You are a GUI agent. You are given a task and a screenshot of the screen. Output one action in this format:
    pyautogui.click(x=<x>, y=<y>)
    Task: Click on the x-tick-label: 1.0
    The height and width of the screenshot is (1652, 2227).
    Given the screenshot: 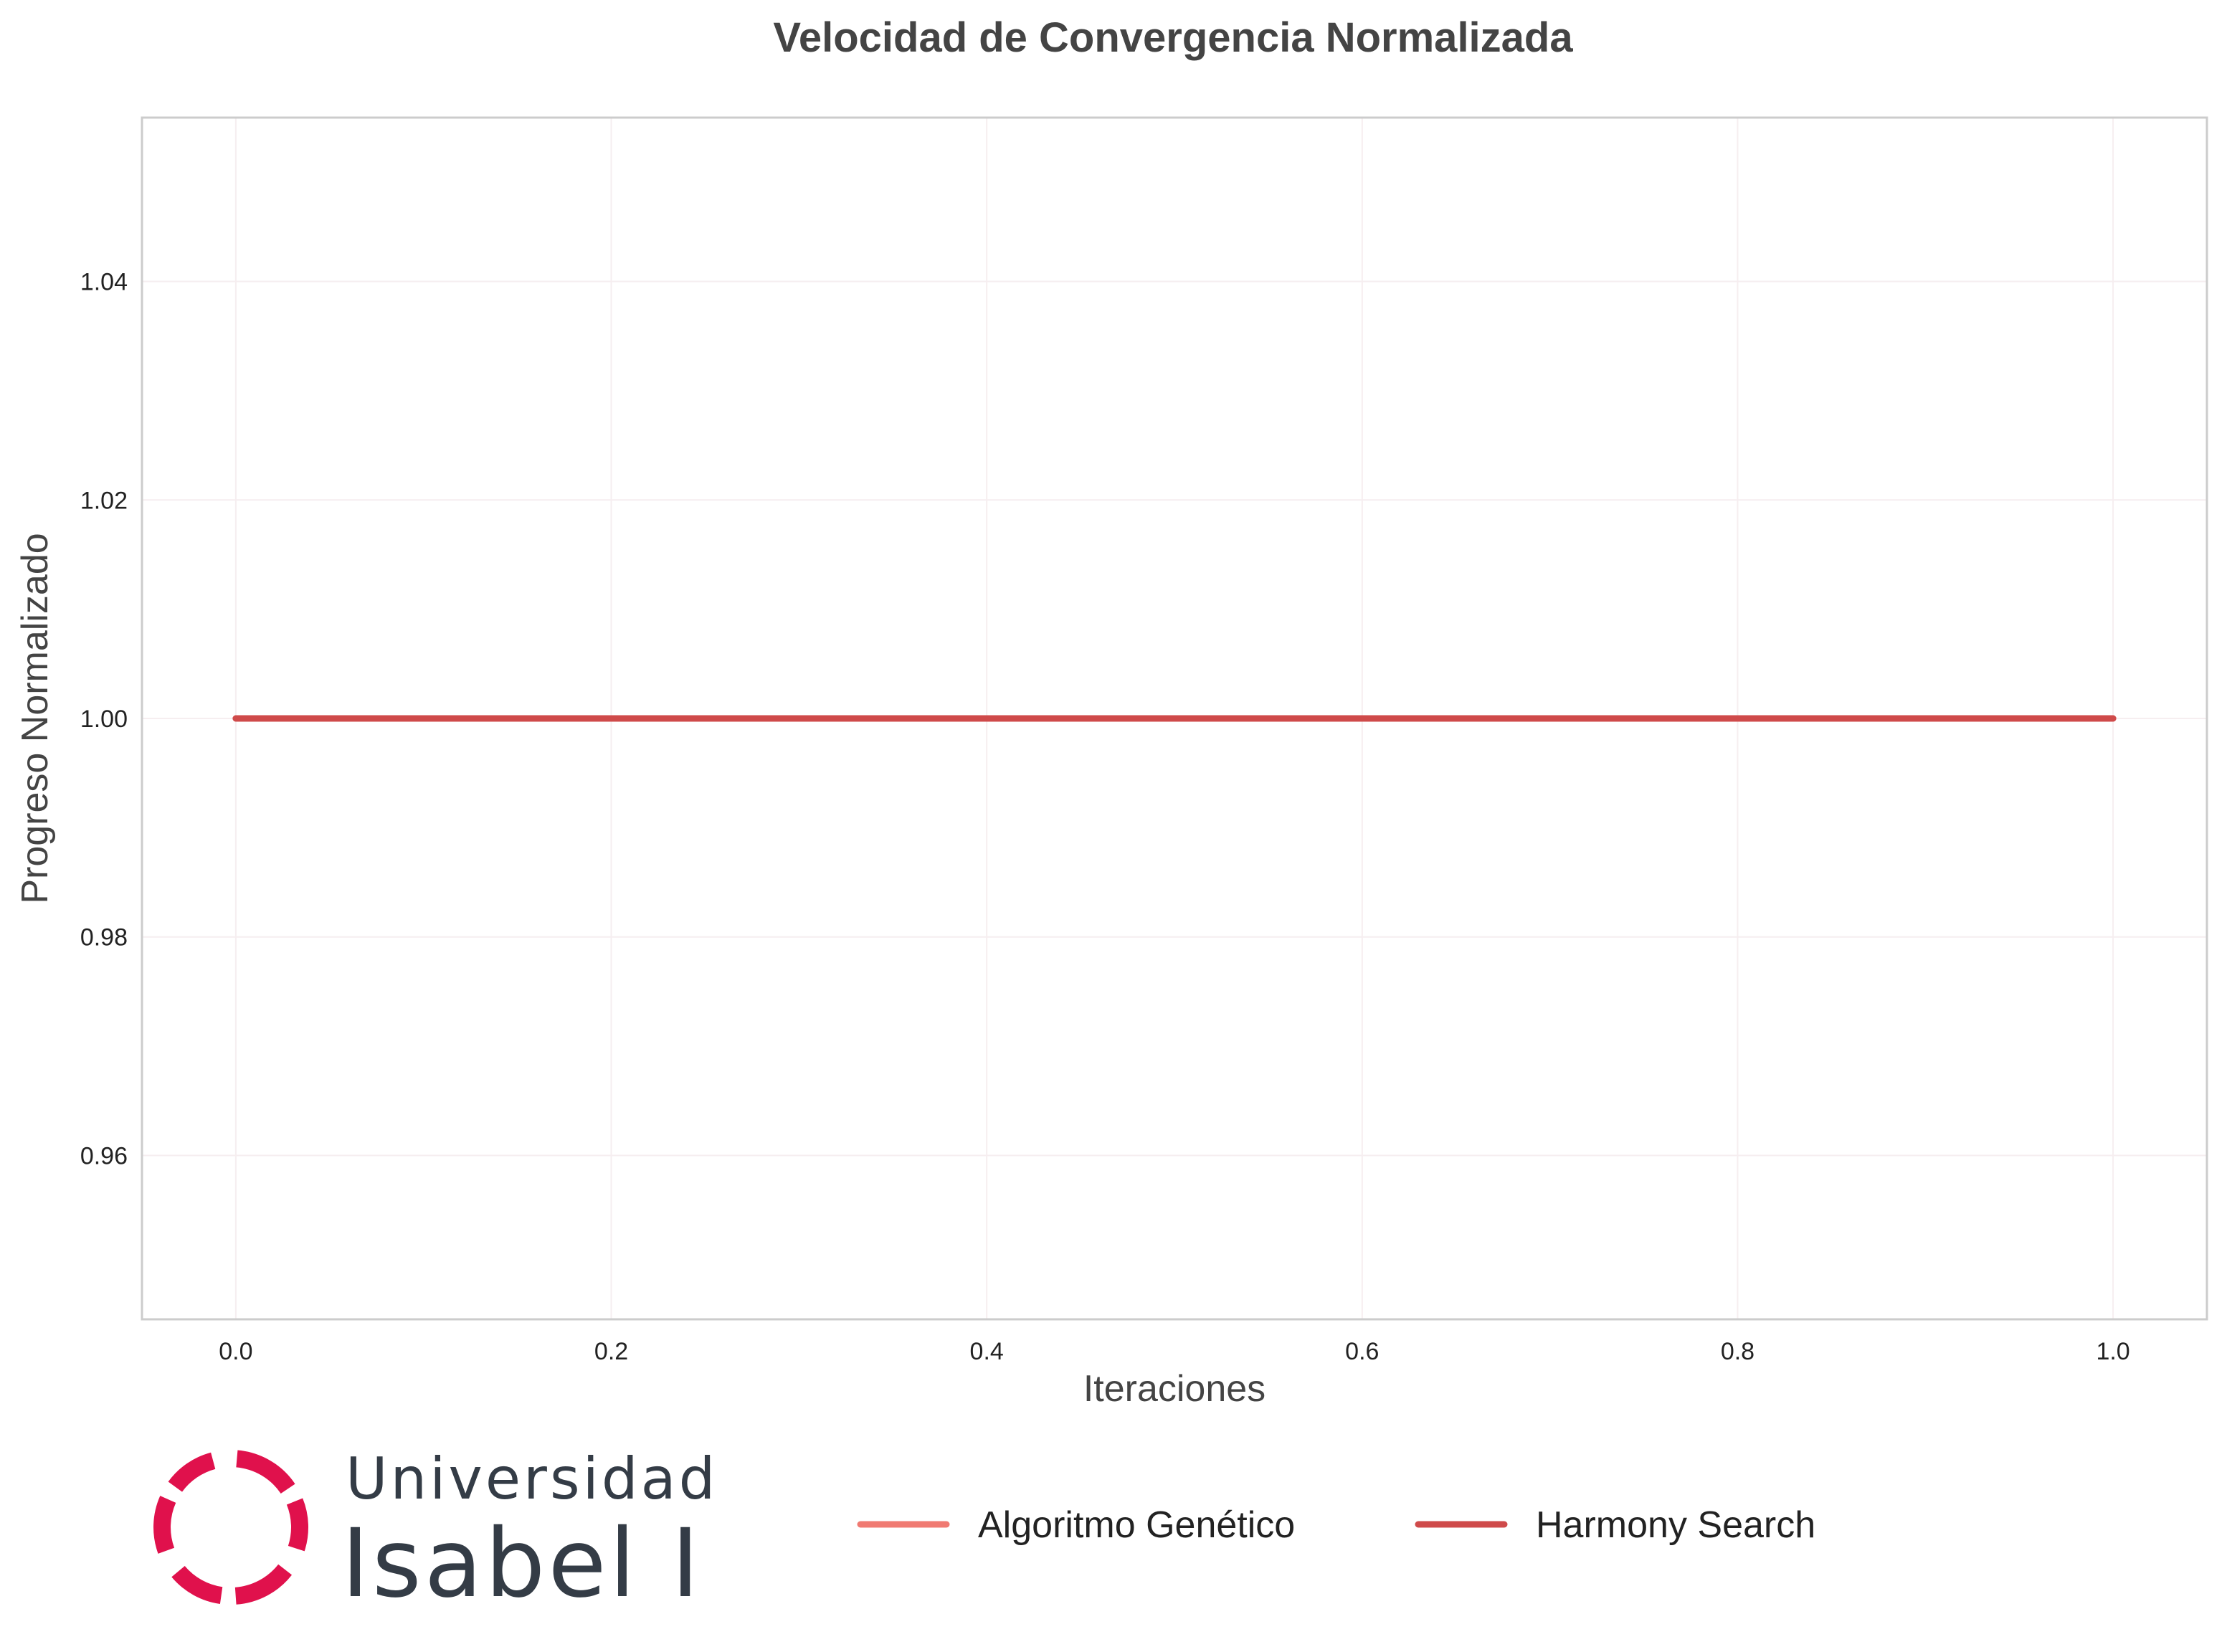 What is the action you would take?
    pyautogui.click(x=2112, y=1351)
    